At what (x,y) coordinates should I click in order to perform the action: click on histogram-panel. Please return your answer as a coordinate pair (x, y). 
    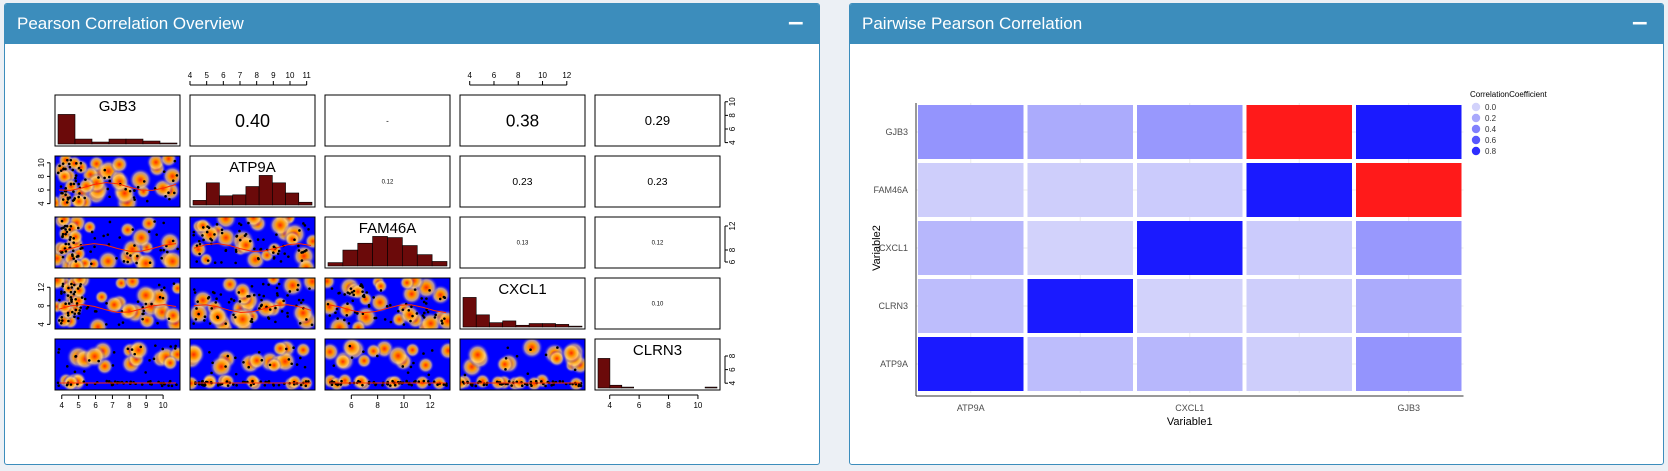
    Looking at the image, I should click on (657, 364).